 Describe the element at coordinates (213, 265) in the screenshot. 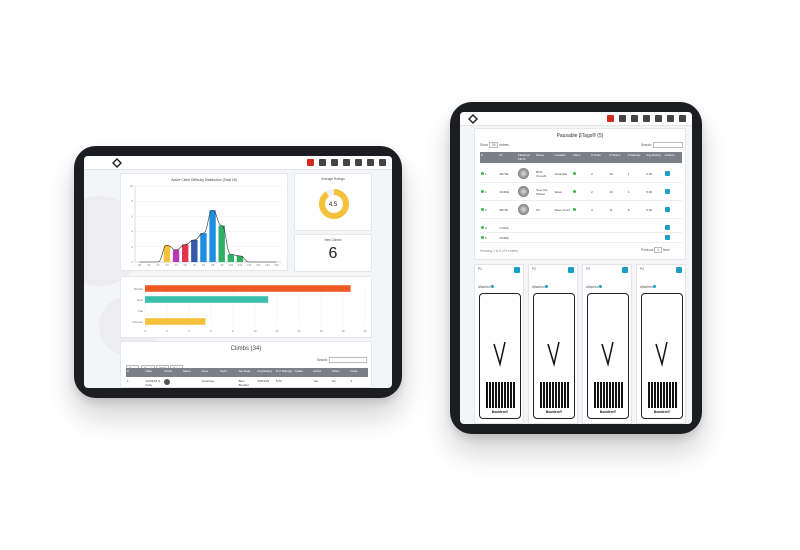

I see `x-tick-label: V8` at that location.